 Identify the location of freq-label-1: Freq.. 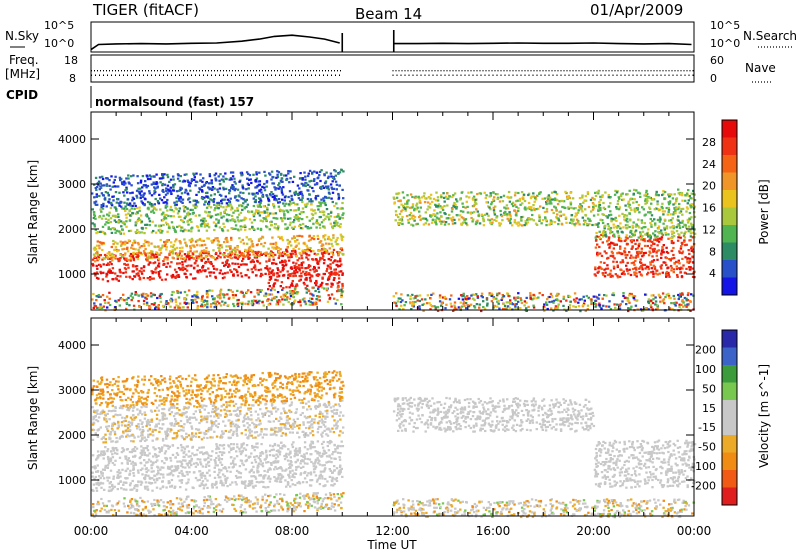
(24, 60).